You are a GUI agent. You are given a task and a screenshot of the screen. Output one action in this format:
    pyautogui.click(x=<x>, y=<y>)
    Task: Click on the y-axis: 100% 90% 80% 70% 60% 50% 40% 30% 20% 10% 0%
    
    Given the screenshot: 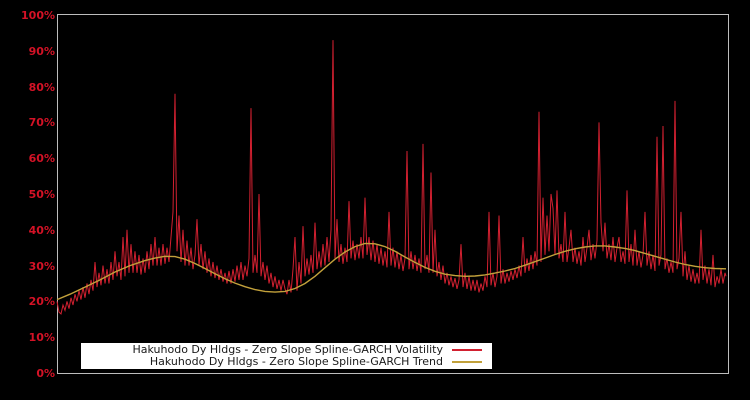 What is the action you would take?
    pyautogui.click(x=27, y=200)
    